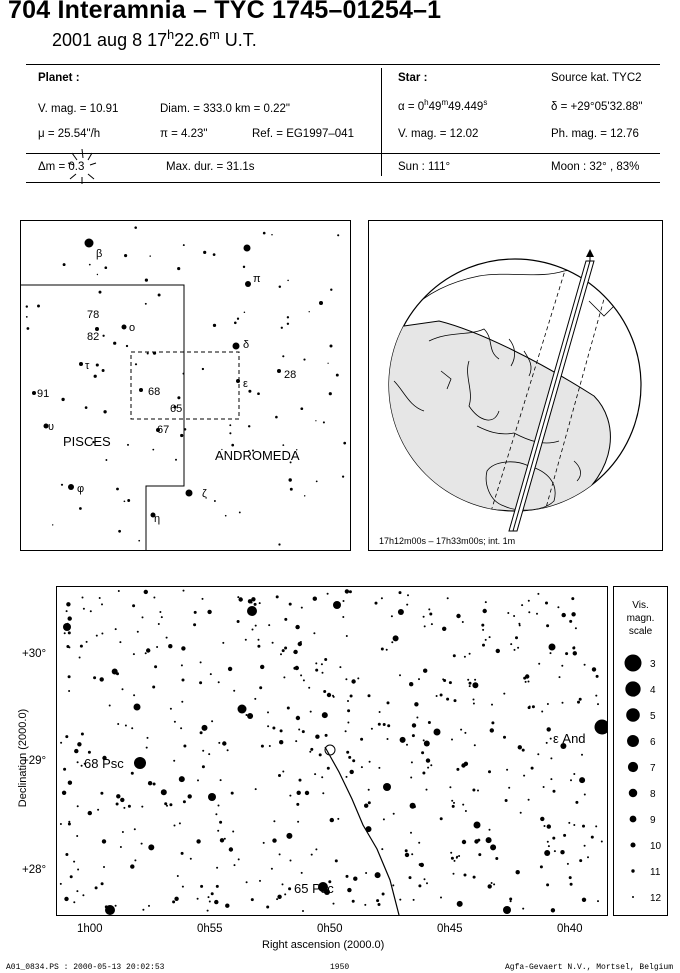 The height and width of the screenshot is (973, 680). Describe the element at coordinates (595, 134) in the screenshot. I see `star-phmag: Ph. mag. = 12.76` at that location.